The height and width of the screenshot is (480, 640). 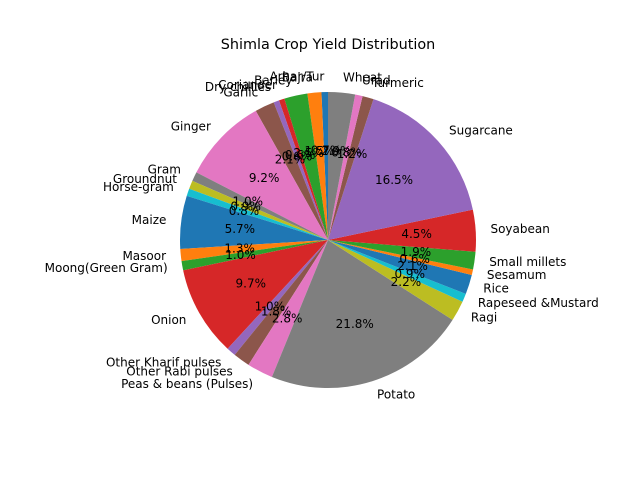 I want to click on pct-label-potato: 21.8%, so click(x=355, y=324).